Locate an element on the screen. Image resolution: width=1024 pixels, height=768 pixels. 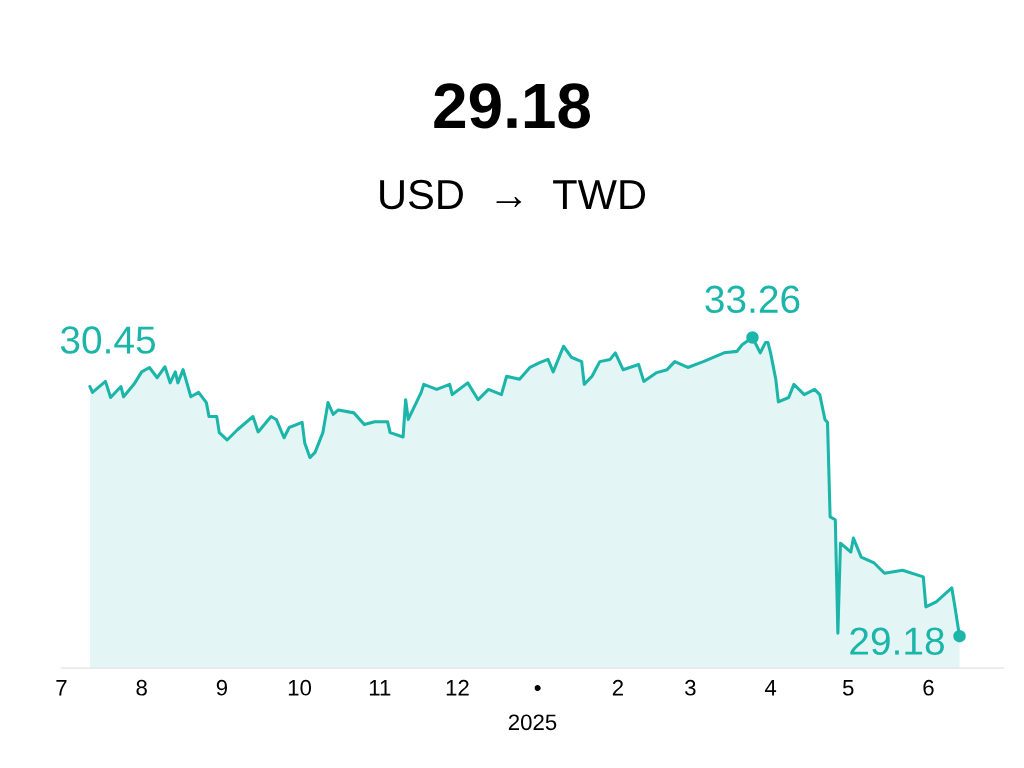
x-tick-label: 7 is located at coordinates (61, 688).